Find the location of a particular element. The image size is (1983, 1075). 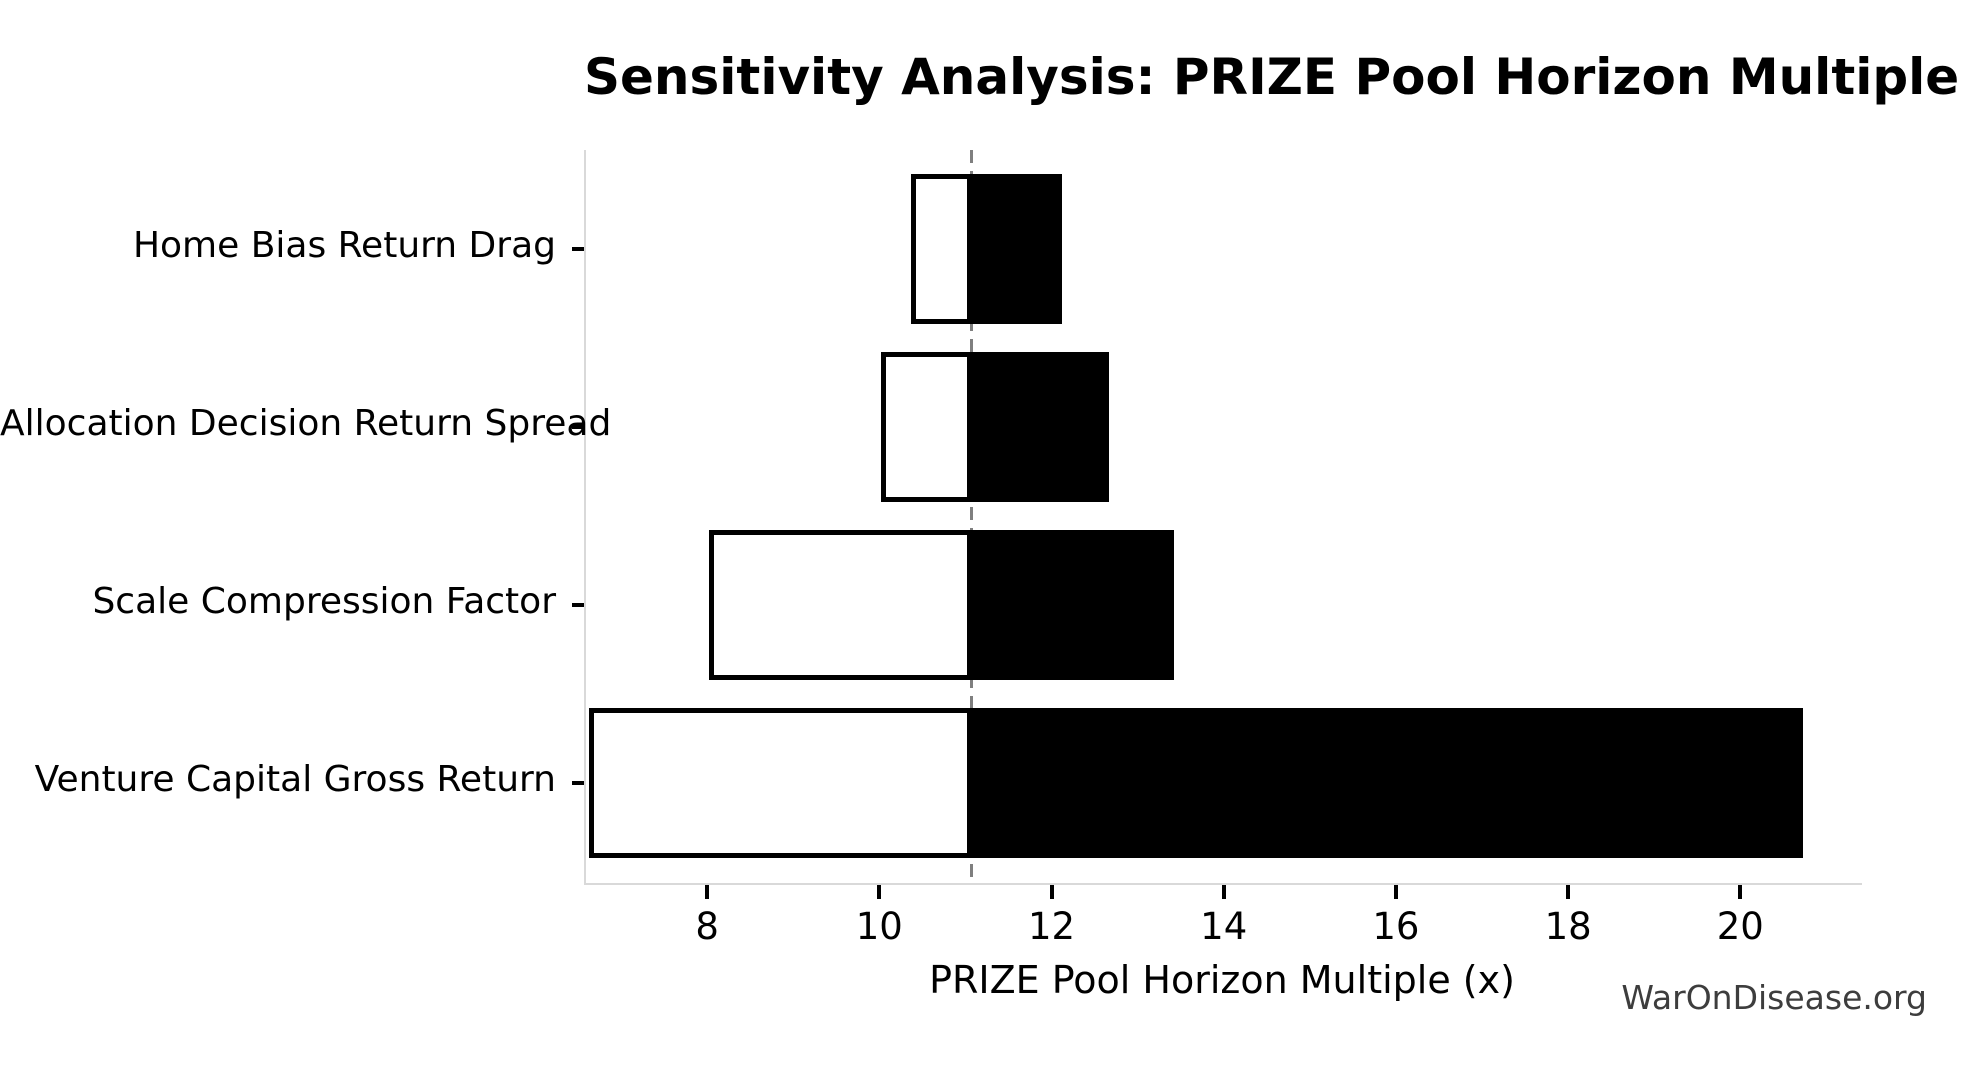

watermark-text: WarOnDisease.org is located at coordinates (1774, 997).